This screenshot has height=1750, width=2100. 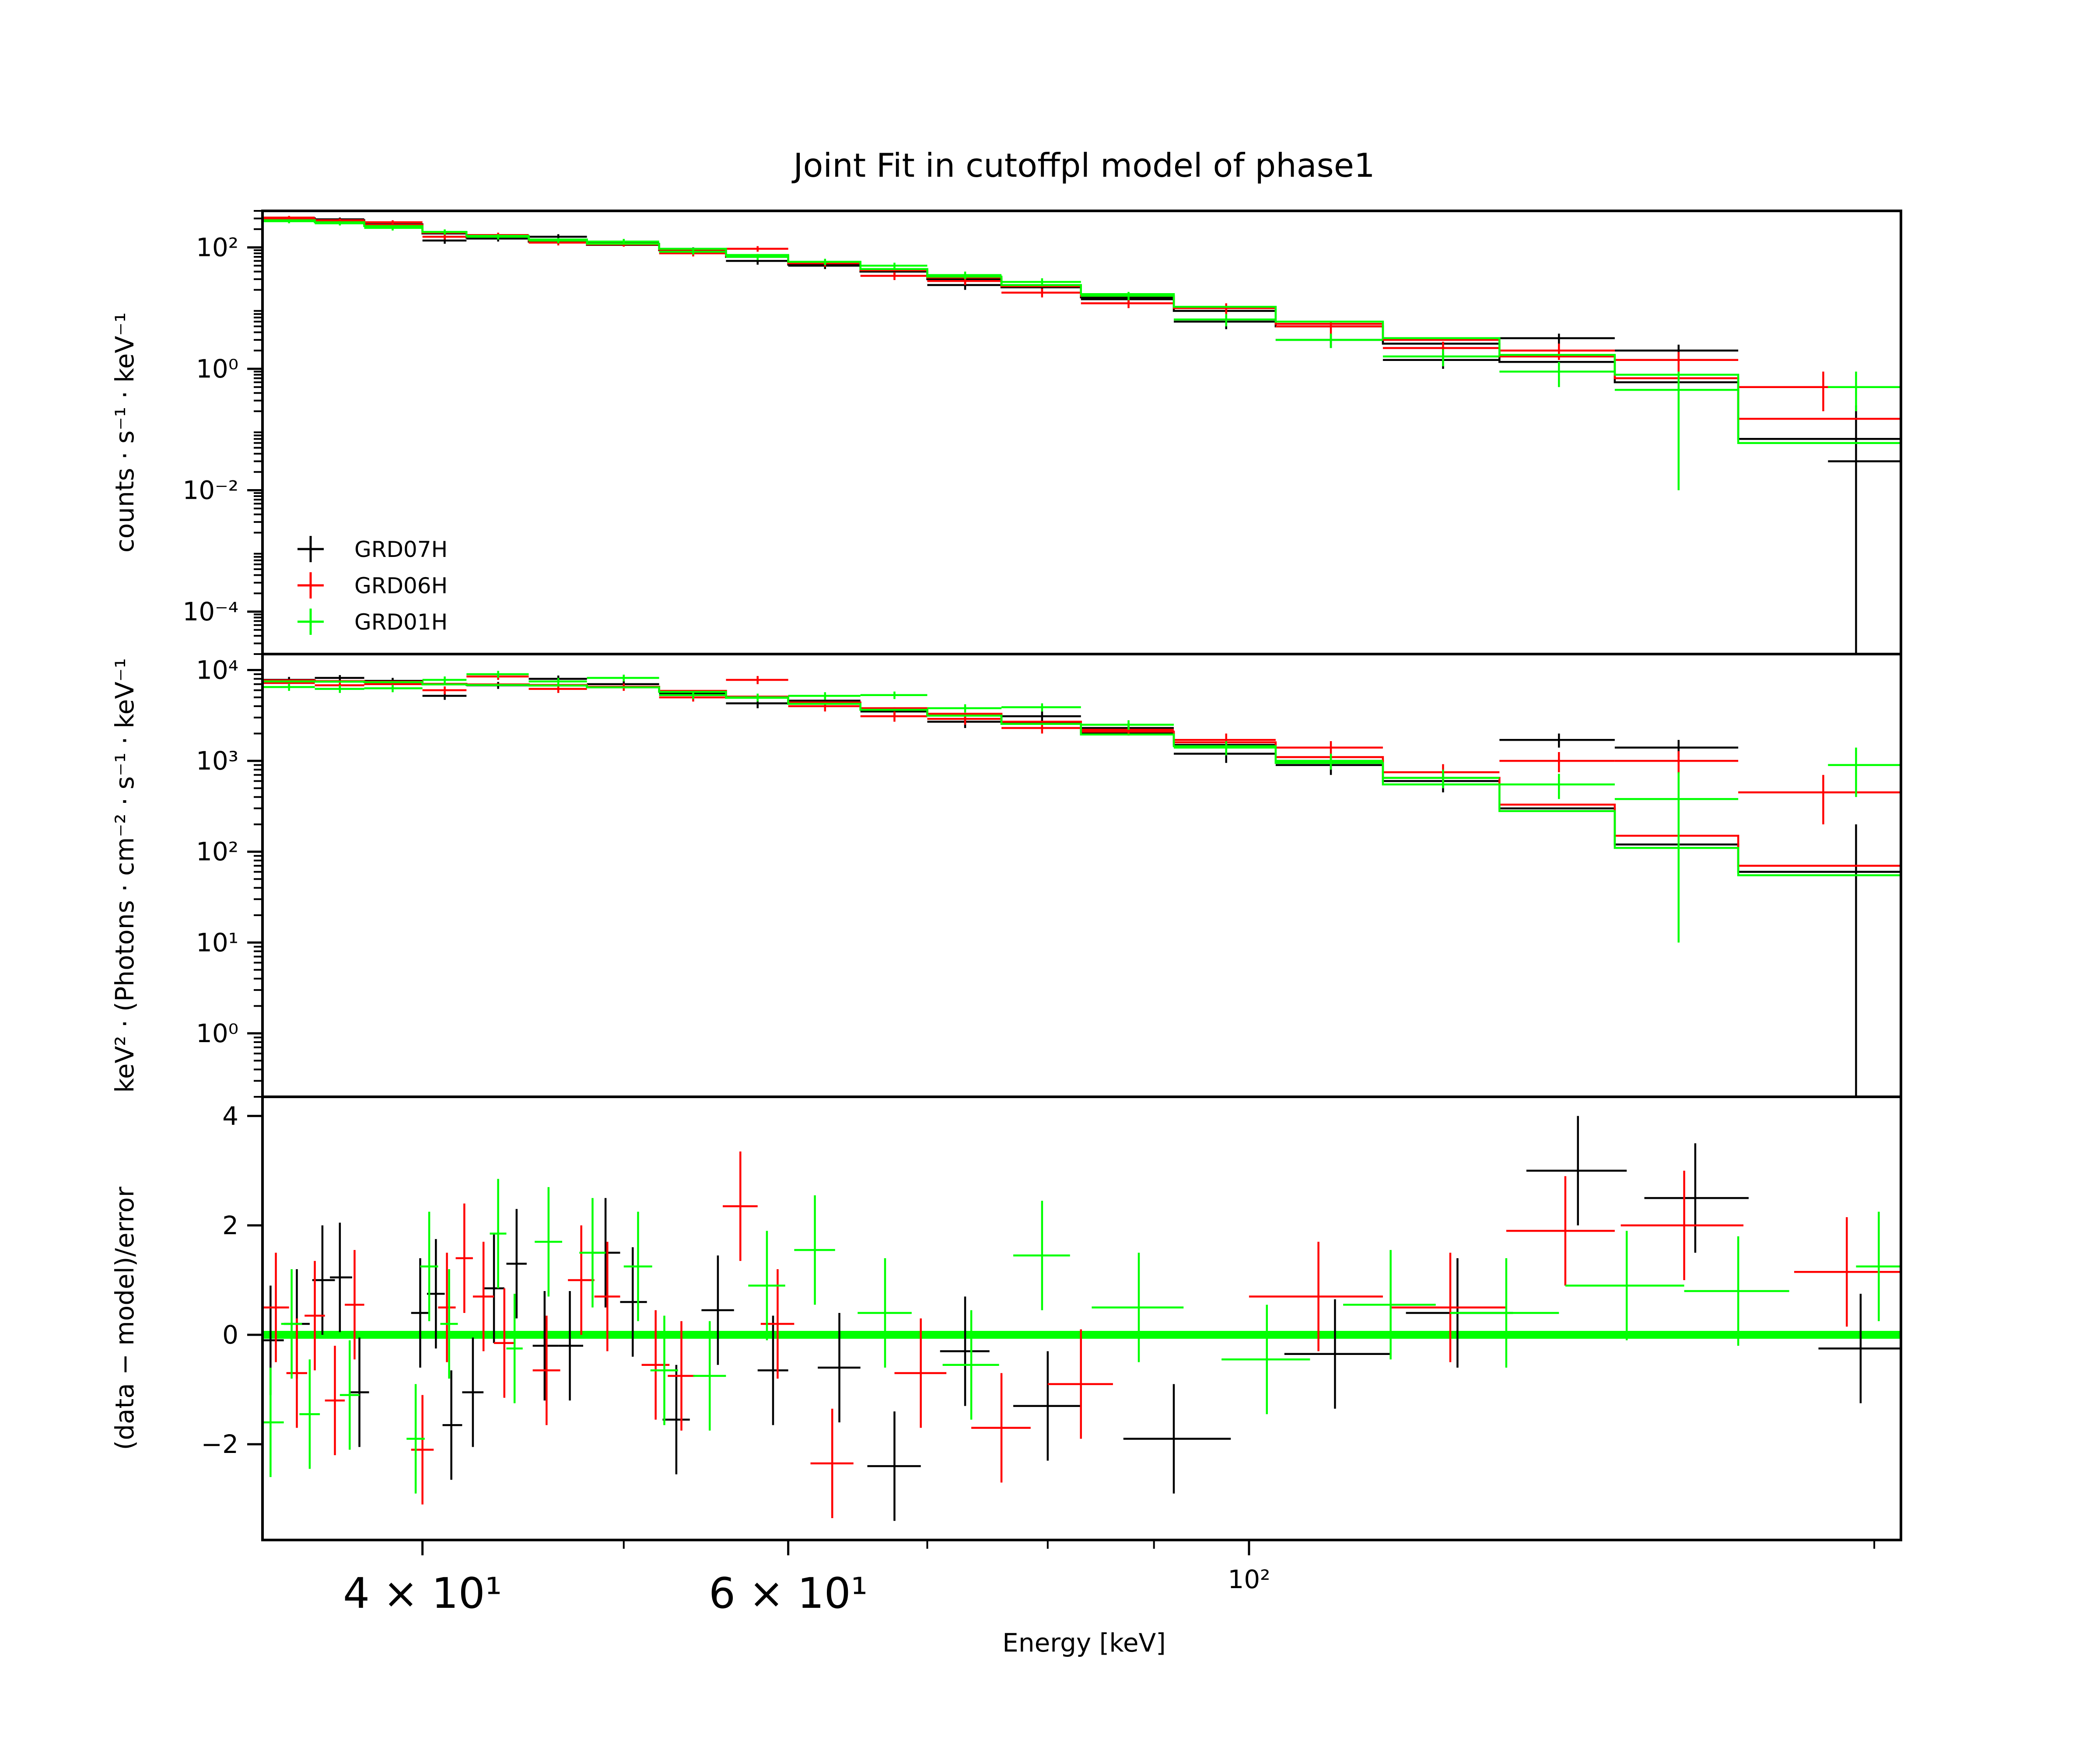 What do you see at coordinates (1249, 1579) in the screenshot?
I see `x-tick-label: 10²` at bounding box center [1249, 1579].